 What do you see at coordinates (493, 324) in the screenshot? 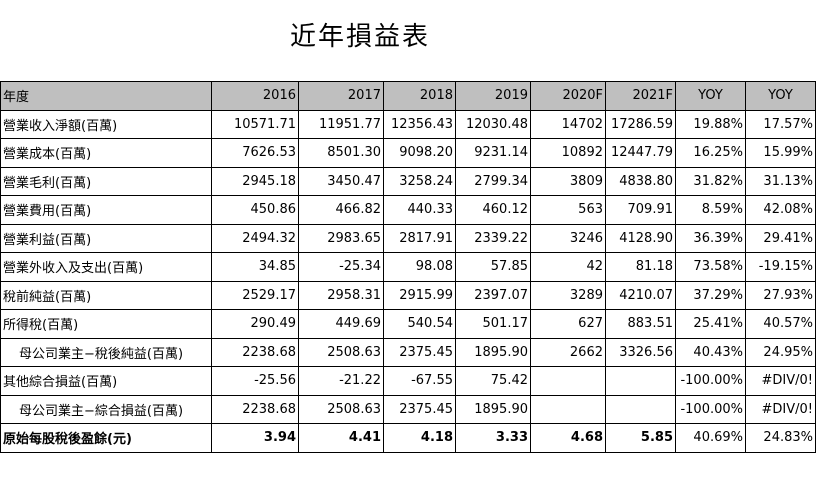
I see `row-value: 501.17` at bounding box center [493, 324].